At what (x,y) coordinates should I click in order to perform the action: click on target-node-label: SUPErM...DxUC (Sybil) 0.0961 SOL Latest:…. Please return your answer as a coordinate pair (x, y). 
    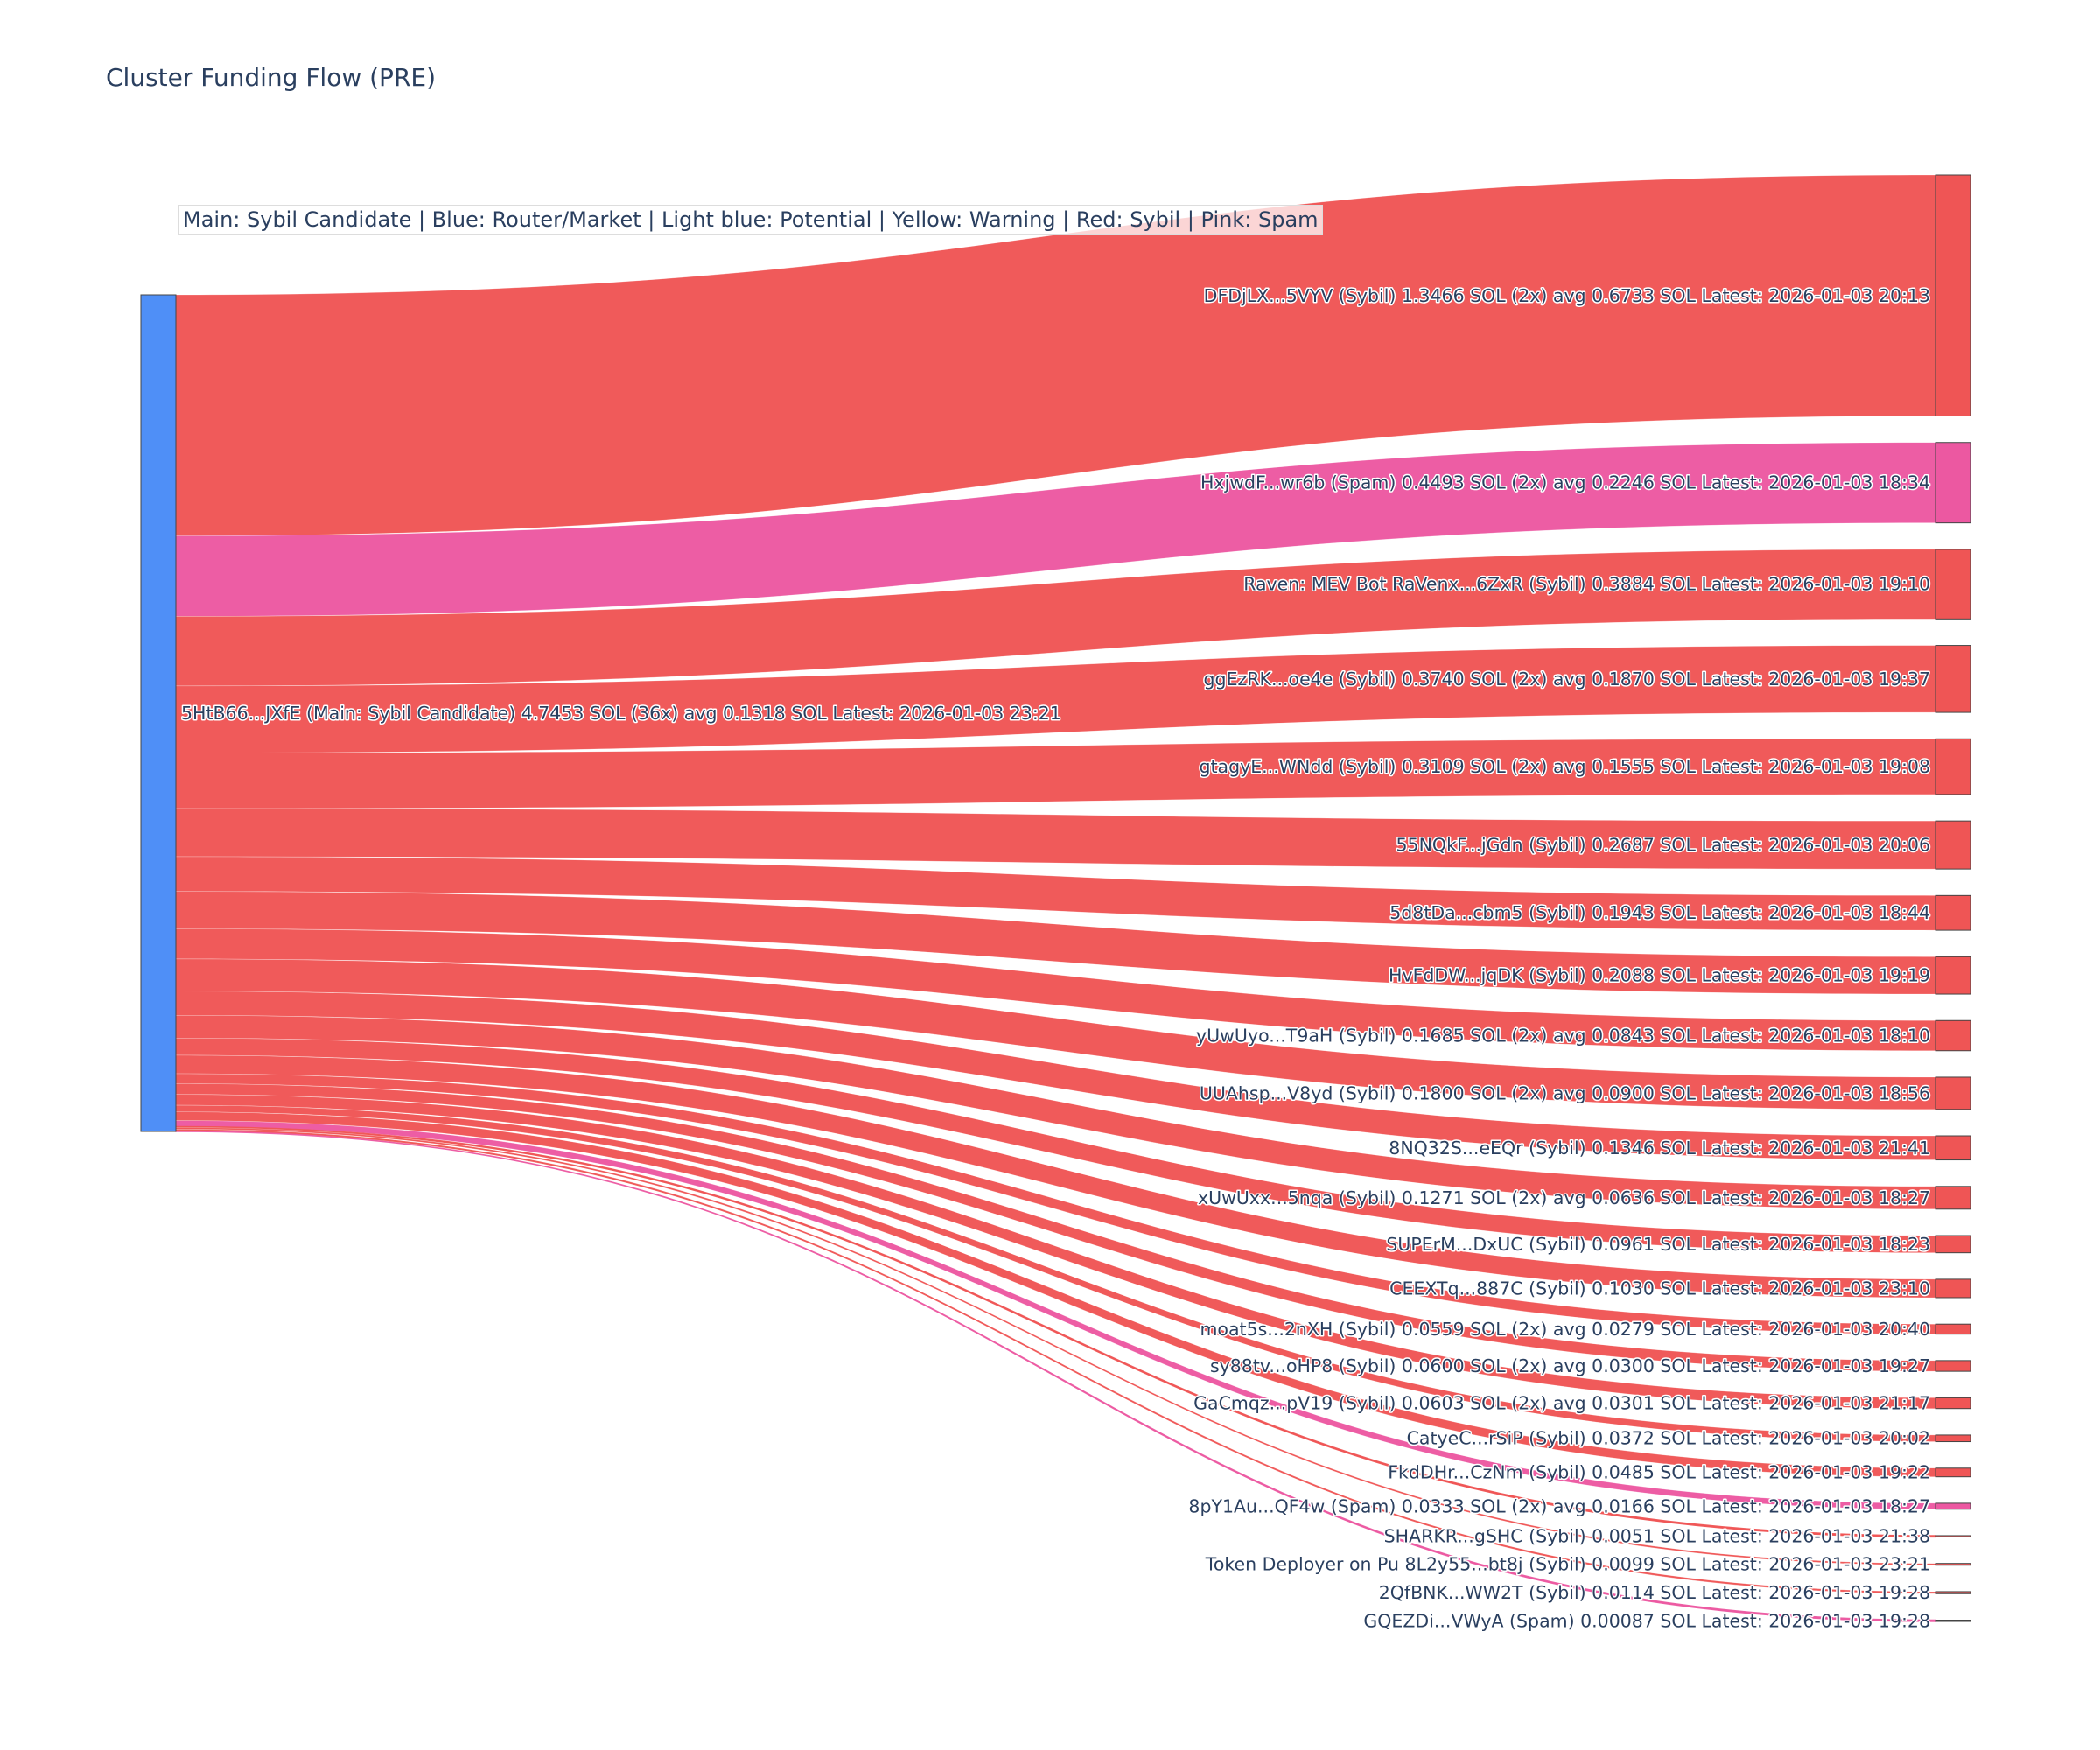
    Looking at the image, I should click on (1658, 1244).